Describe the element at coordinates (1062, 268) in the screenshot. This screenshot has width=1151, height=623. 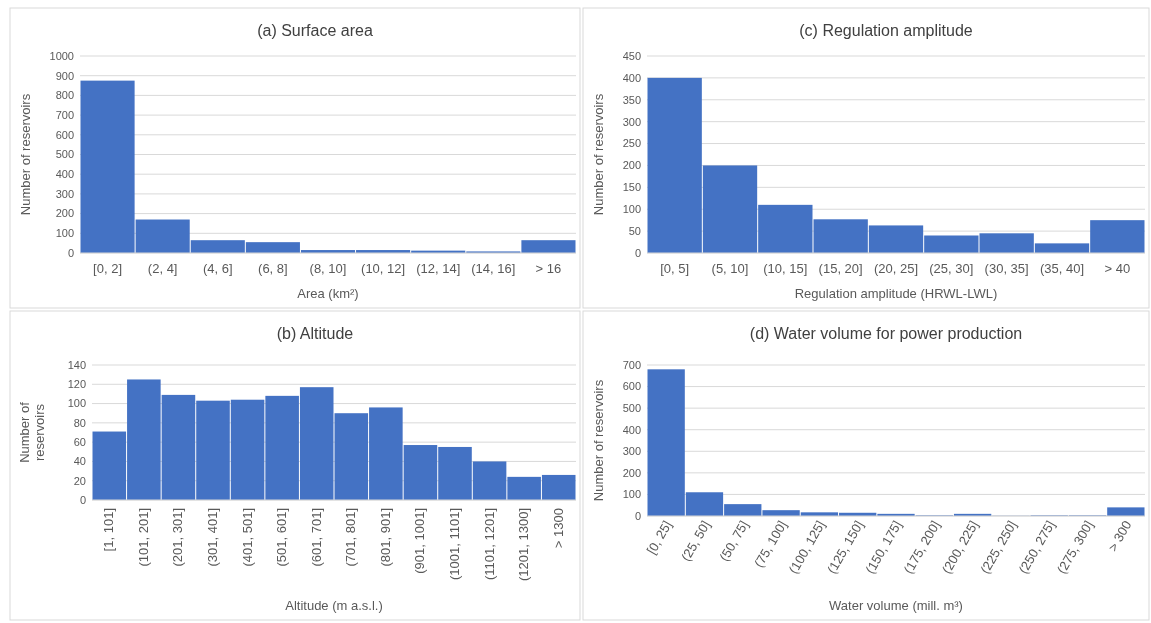
I see `x-tick-label: (35, 40]` at that location.